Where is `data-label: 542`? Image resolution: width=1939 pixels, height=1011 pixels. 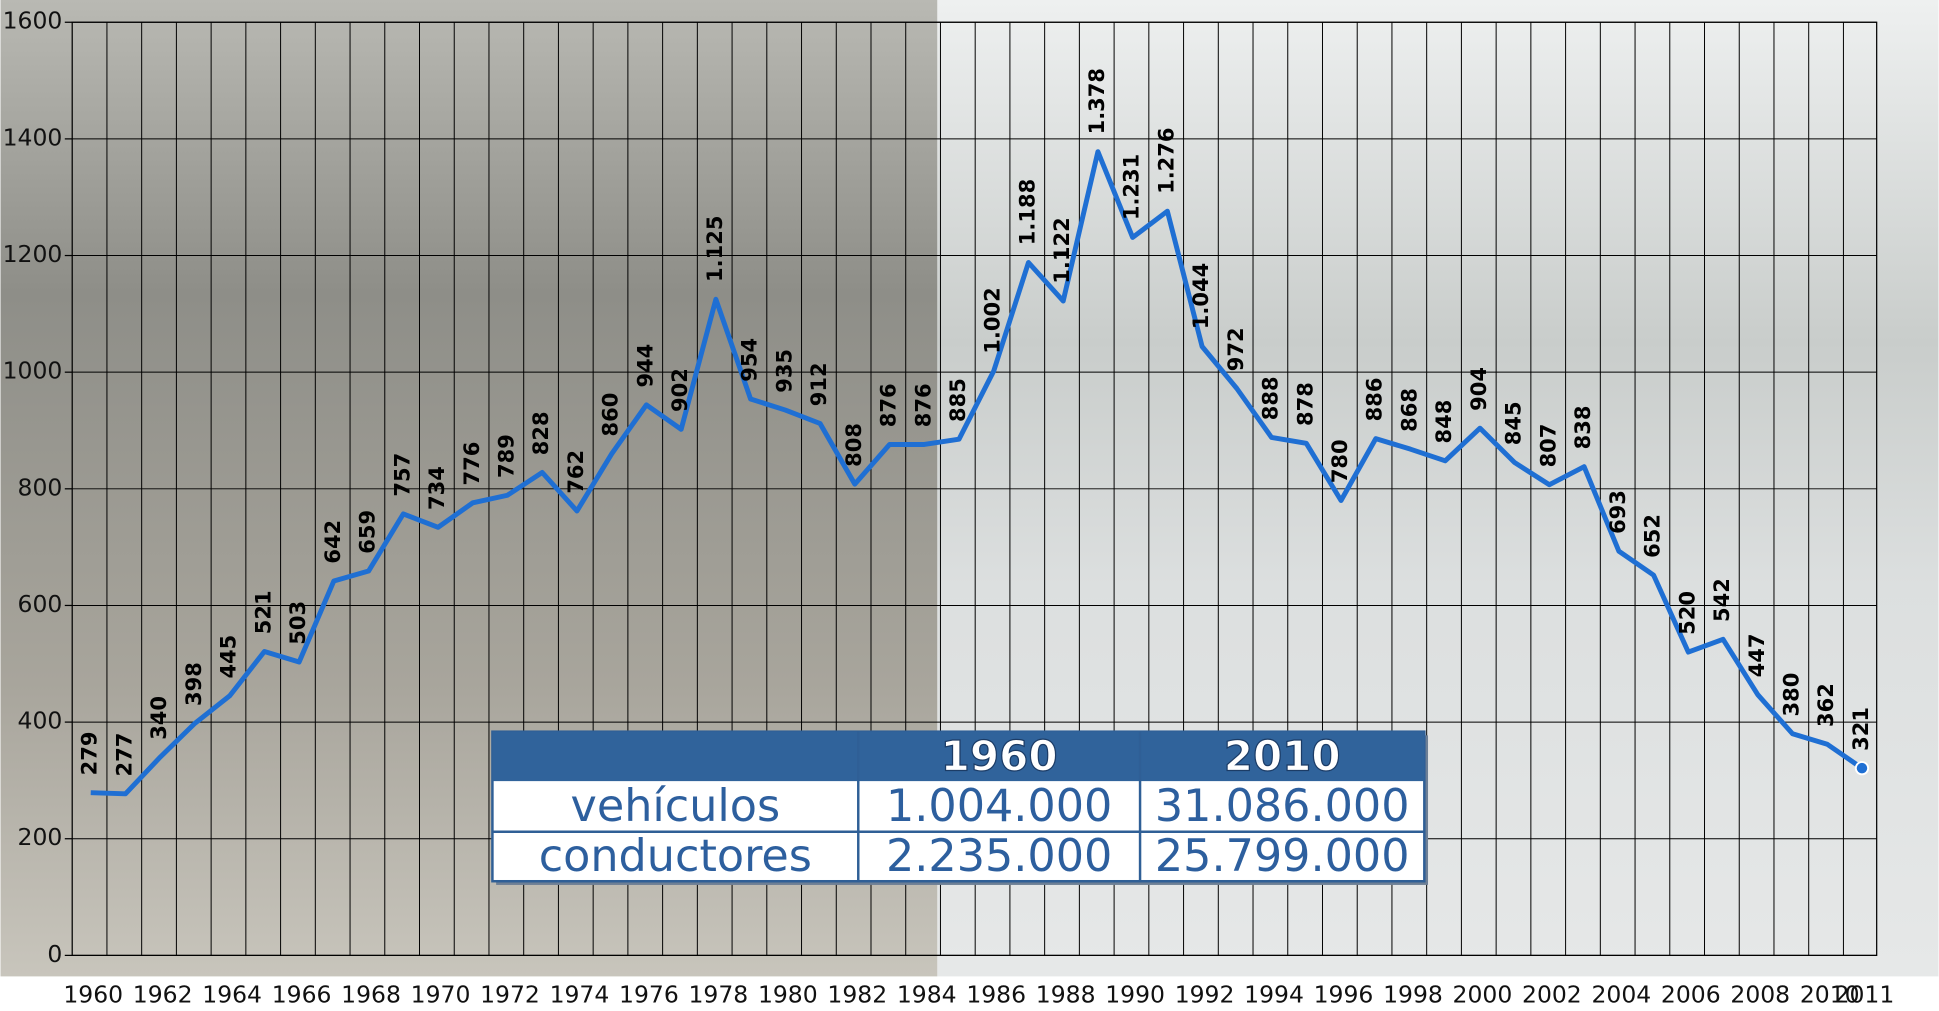 data-label: 542 is located at coordinates (1721, 600).